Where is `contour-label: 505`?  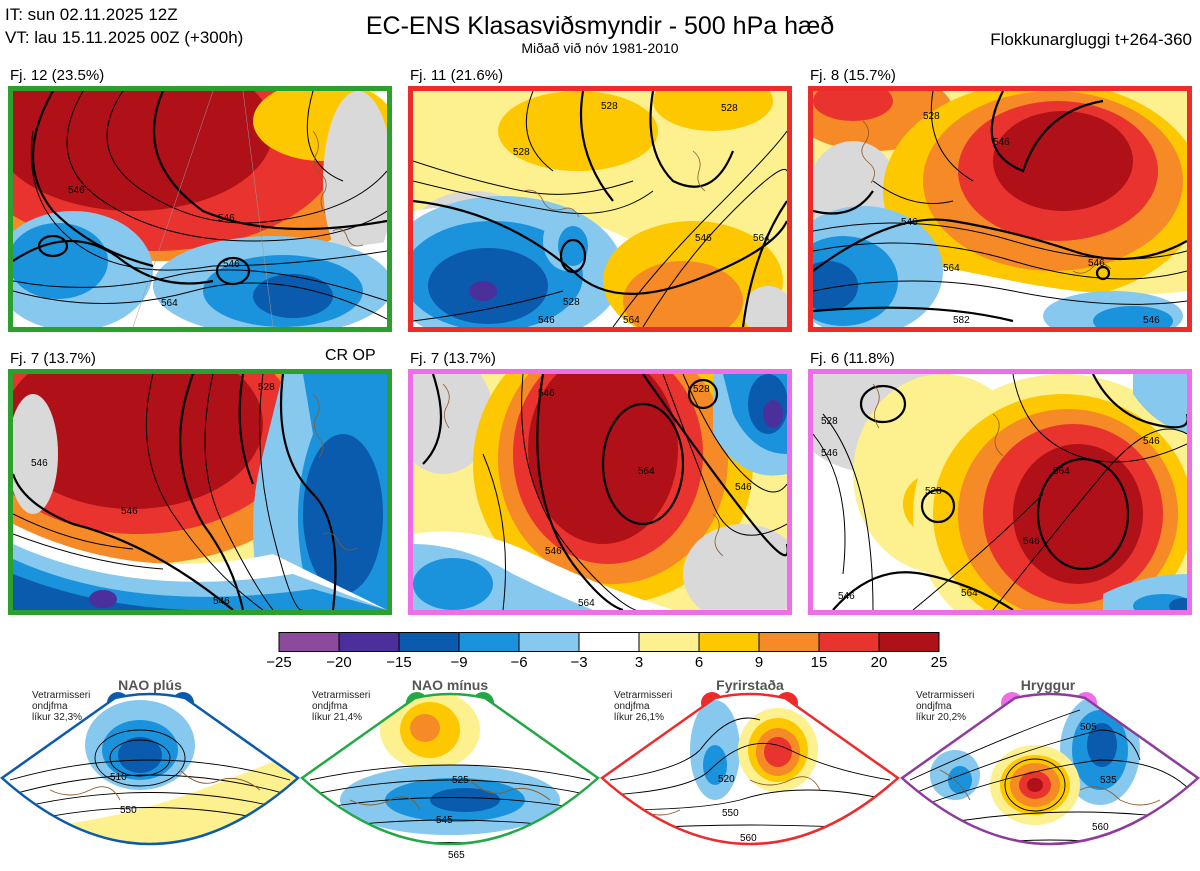 contour-label: 505 is located at coordinates (1088, 727).